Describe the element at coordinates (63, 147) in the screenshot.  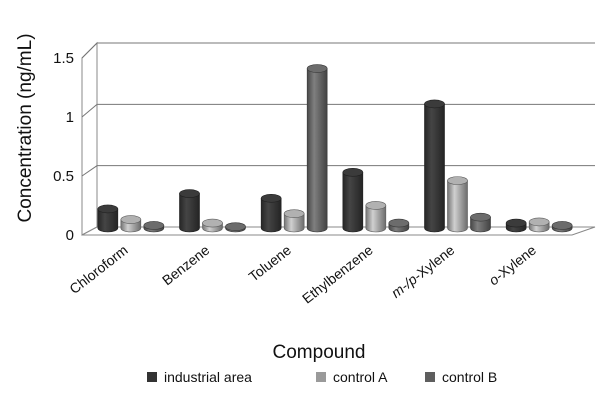
I see `y-tick-labels: 0 0.5 1 1.5` at that location.